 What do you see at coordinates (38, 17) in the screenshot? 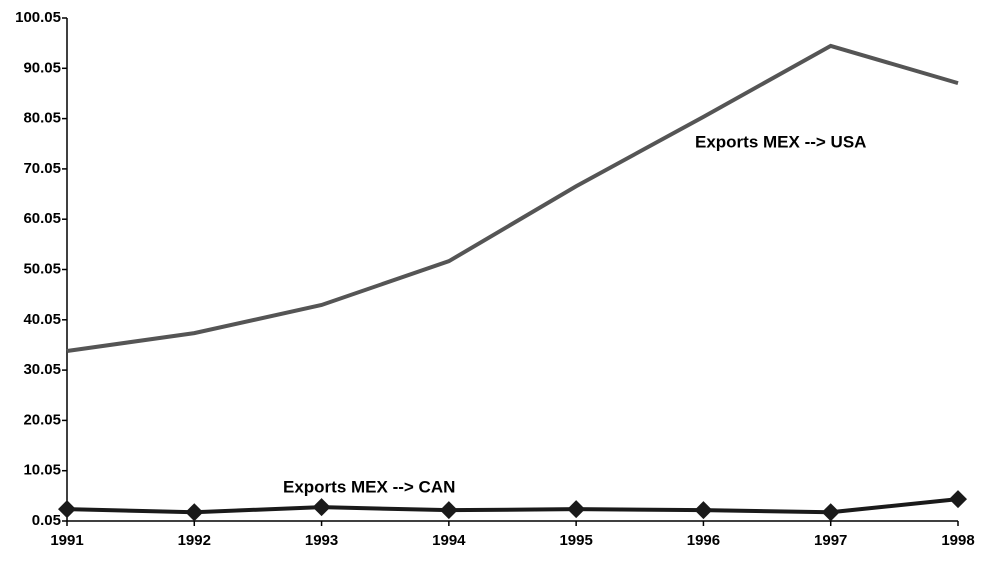
I see `y-tick-label: 100.05` at bounding box center [38, 17].